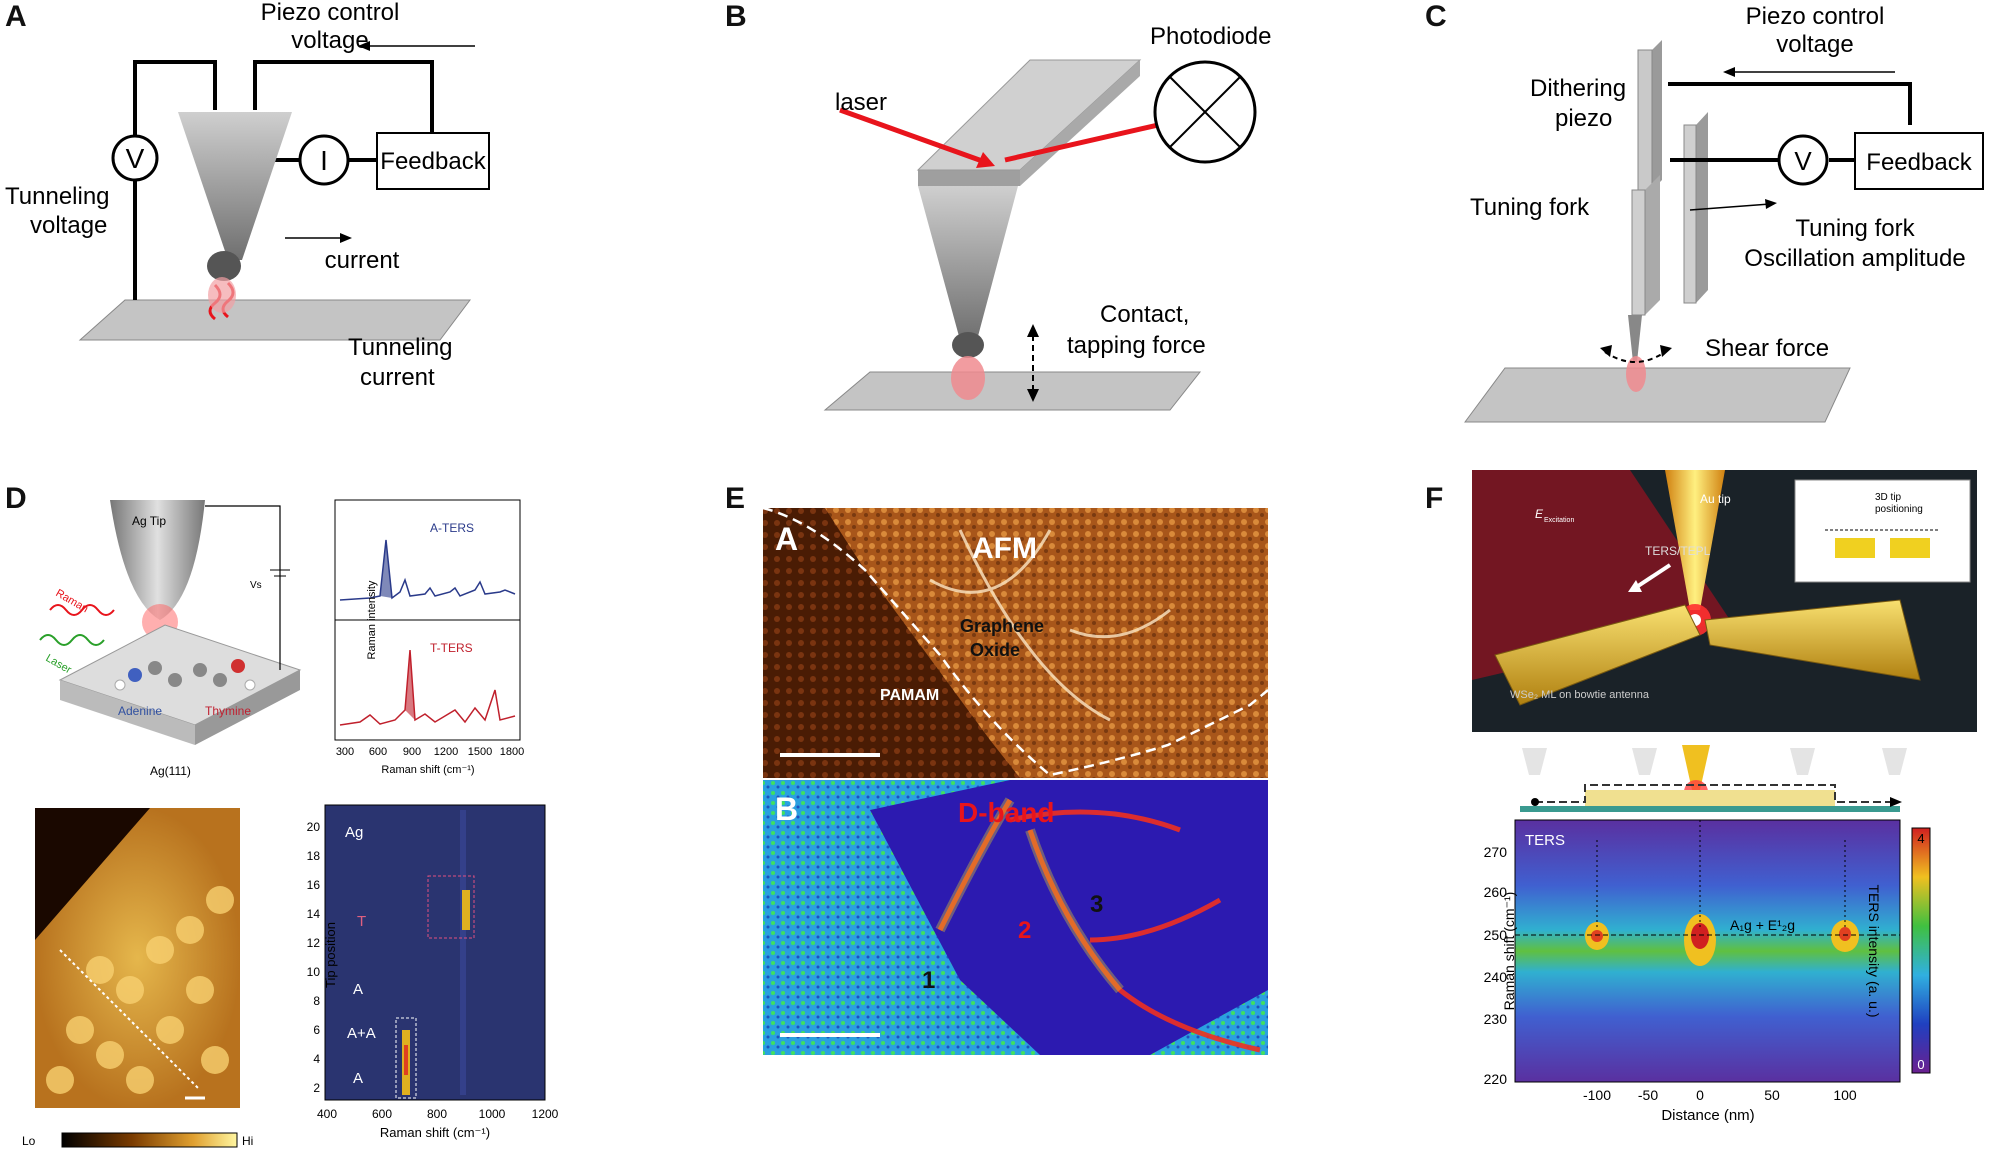  What do you see at coordinates (1144, 314) in the screenshot?
I see `svg-text: Contact,` at bounding box center [1144, 314].